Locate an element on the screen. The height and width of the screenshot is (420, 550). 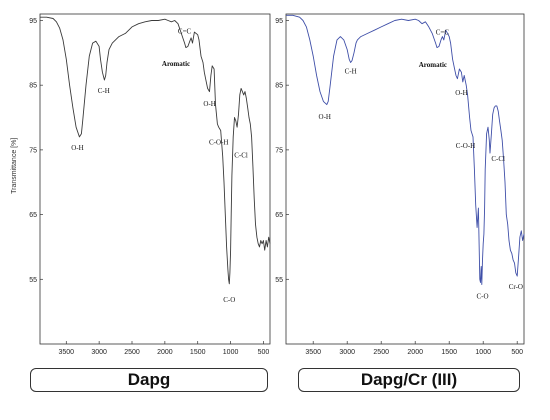
caption-dapg: Dapg is located at coordinates (149, 380).